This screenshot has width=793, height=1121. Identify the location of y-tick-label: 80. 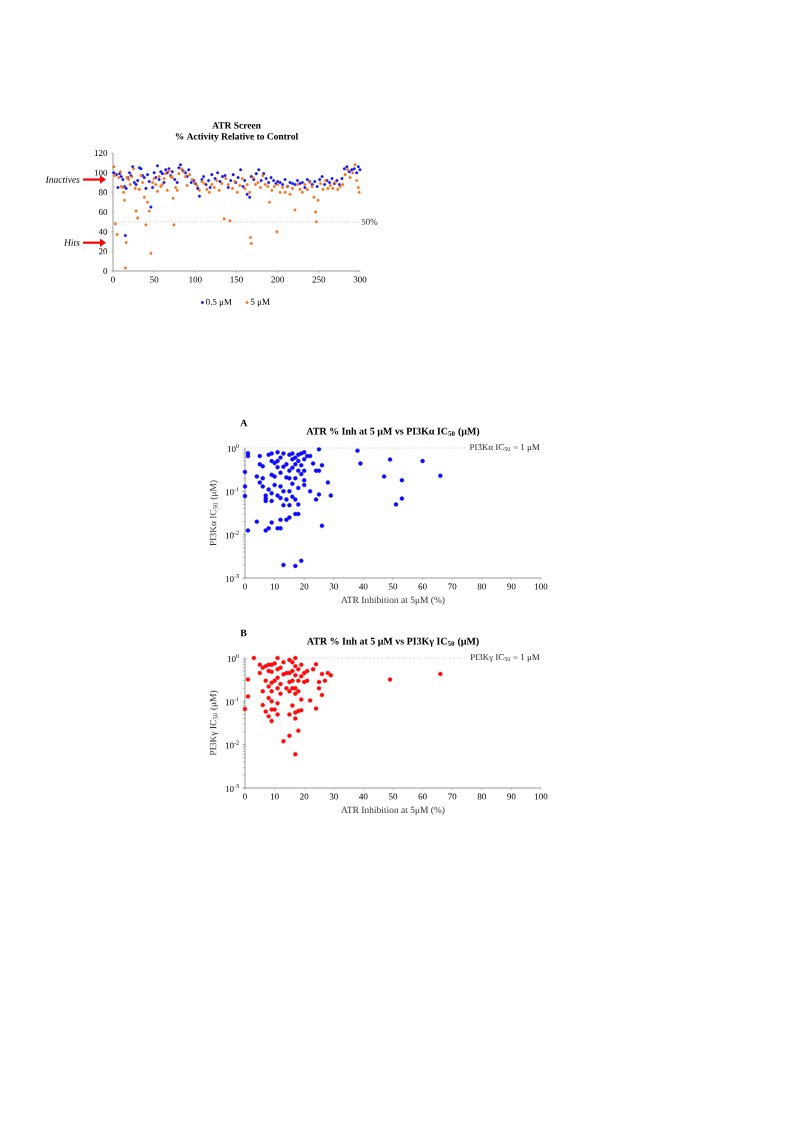
(103, 192).